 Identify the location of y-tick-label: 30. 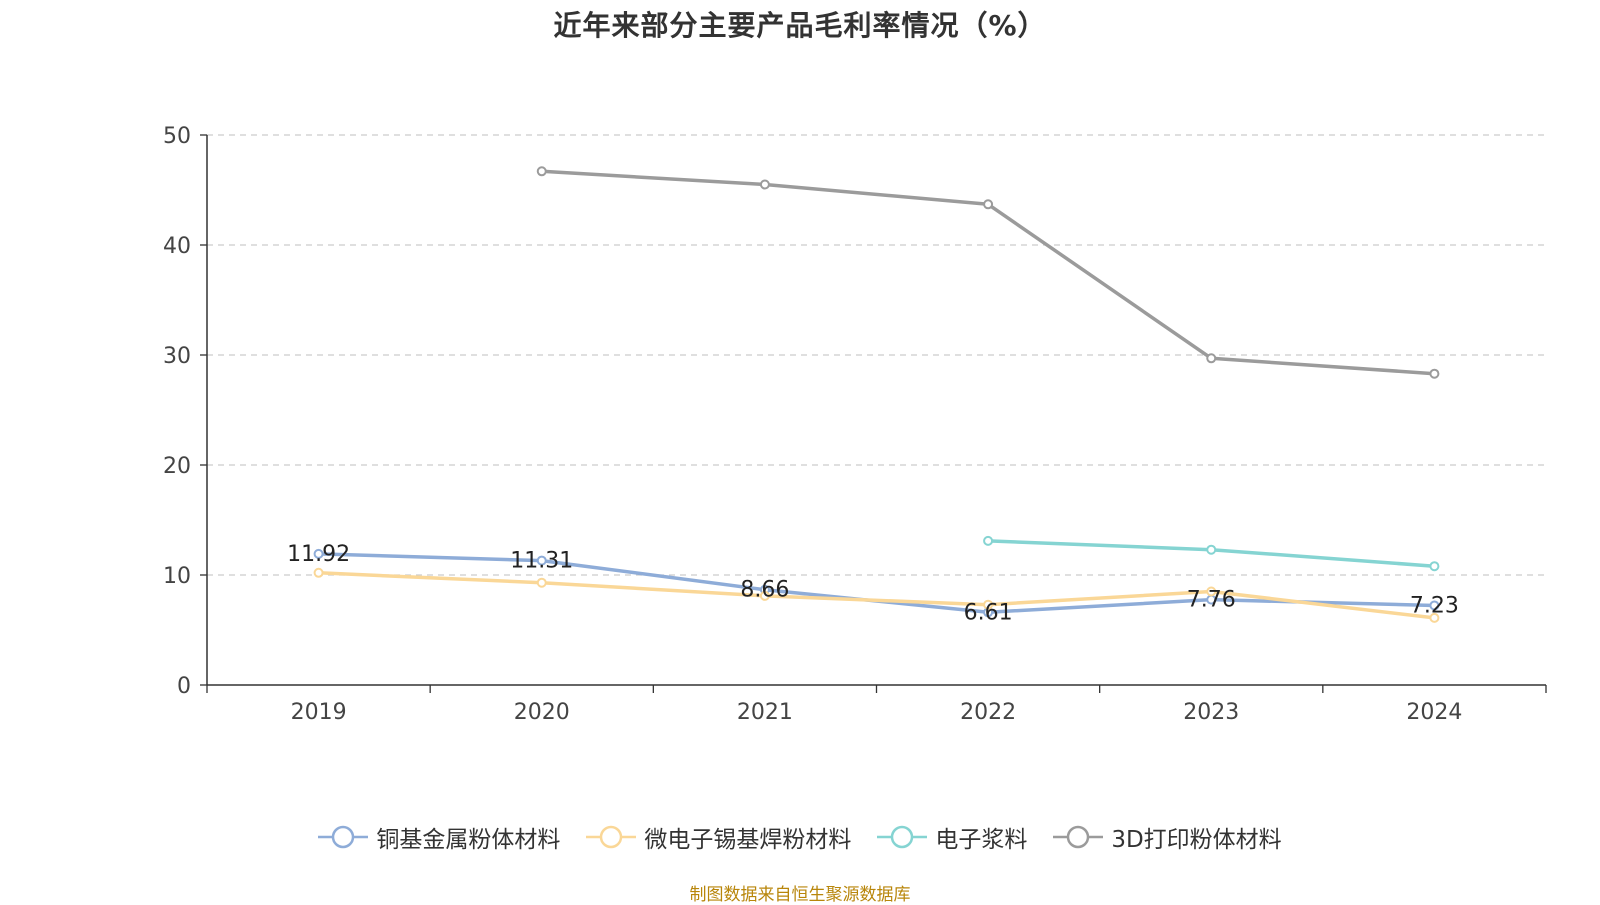
(177, 356).